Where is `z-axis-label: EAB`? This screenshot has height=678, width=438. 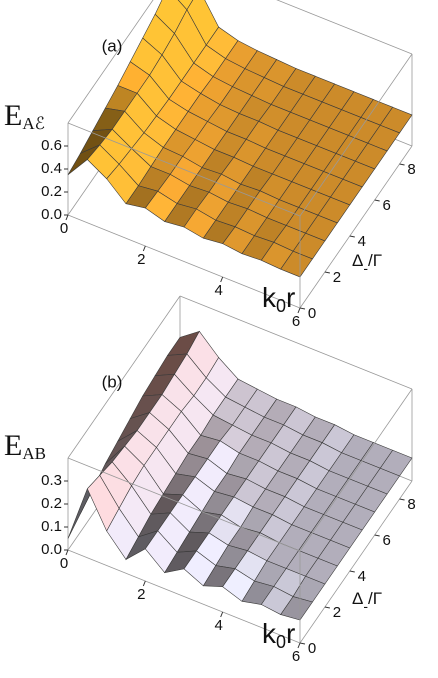 z-axis-label: EAB is located at coordinates (25, 446).